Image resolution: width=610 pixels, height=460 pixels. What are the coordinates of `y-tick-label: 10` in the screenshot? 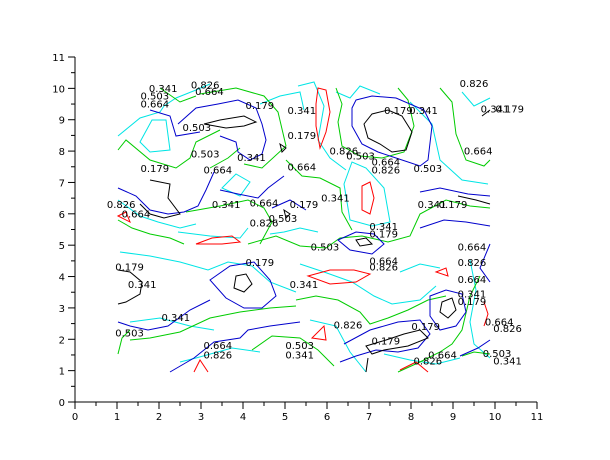 It's located at (58, 89).